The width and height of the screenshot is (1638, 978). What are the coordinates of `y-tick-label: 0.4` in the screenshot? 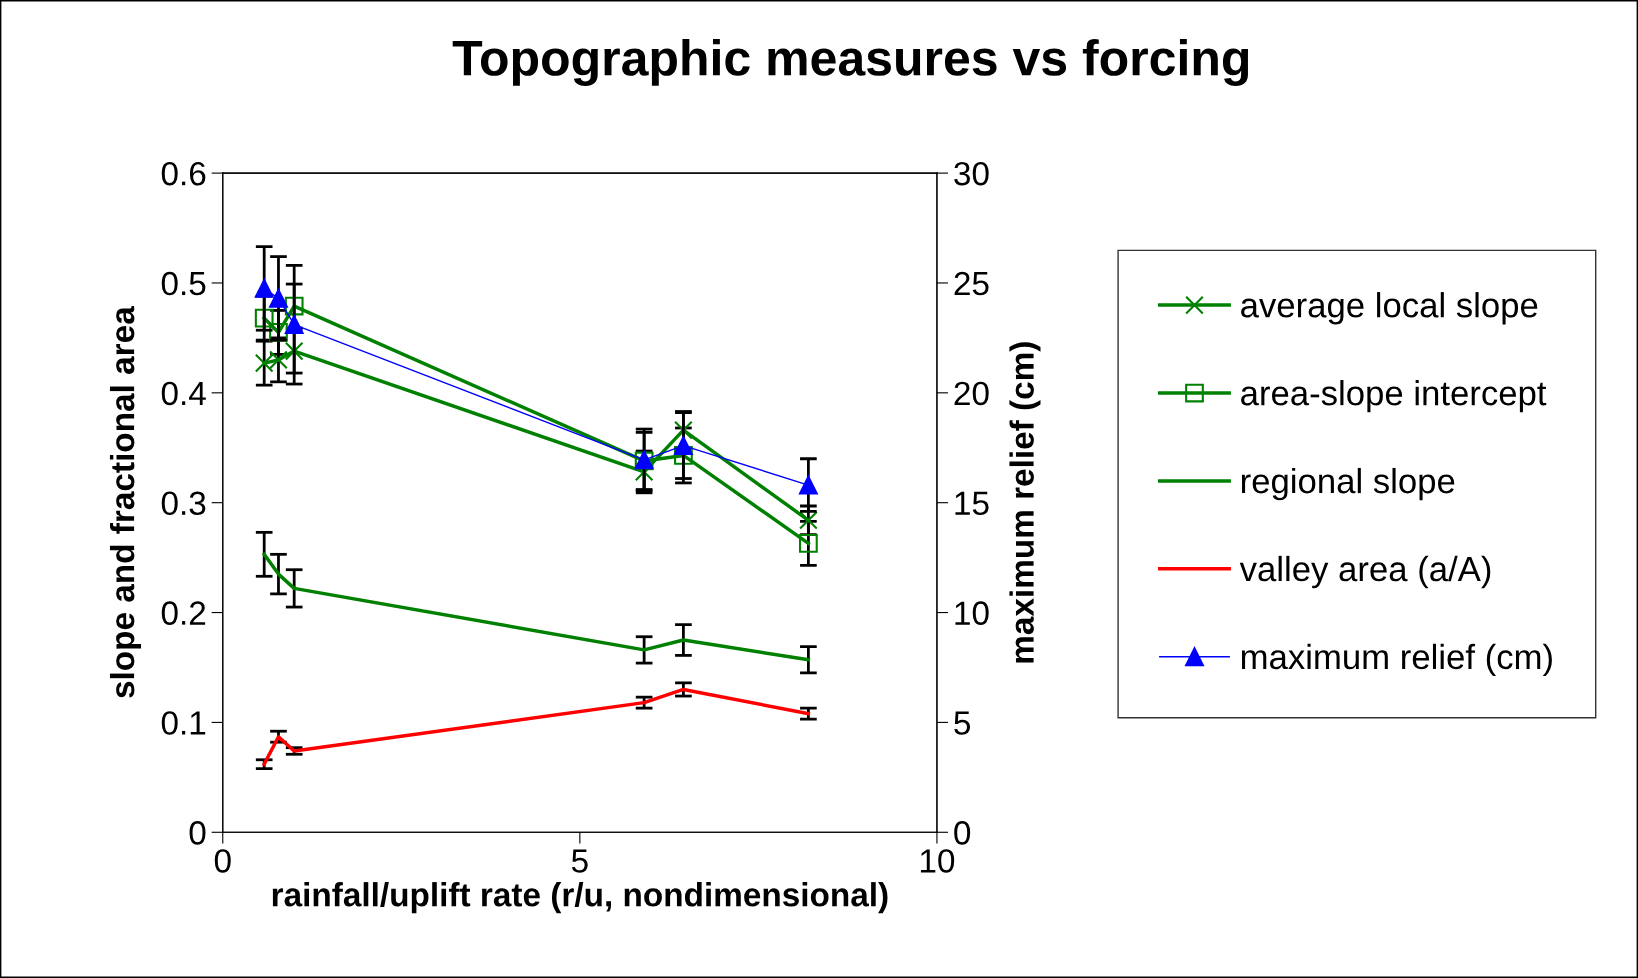 It's located at (183, 393).